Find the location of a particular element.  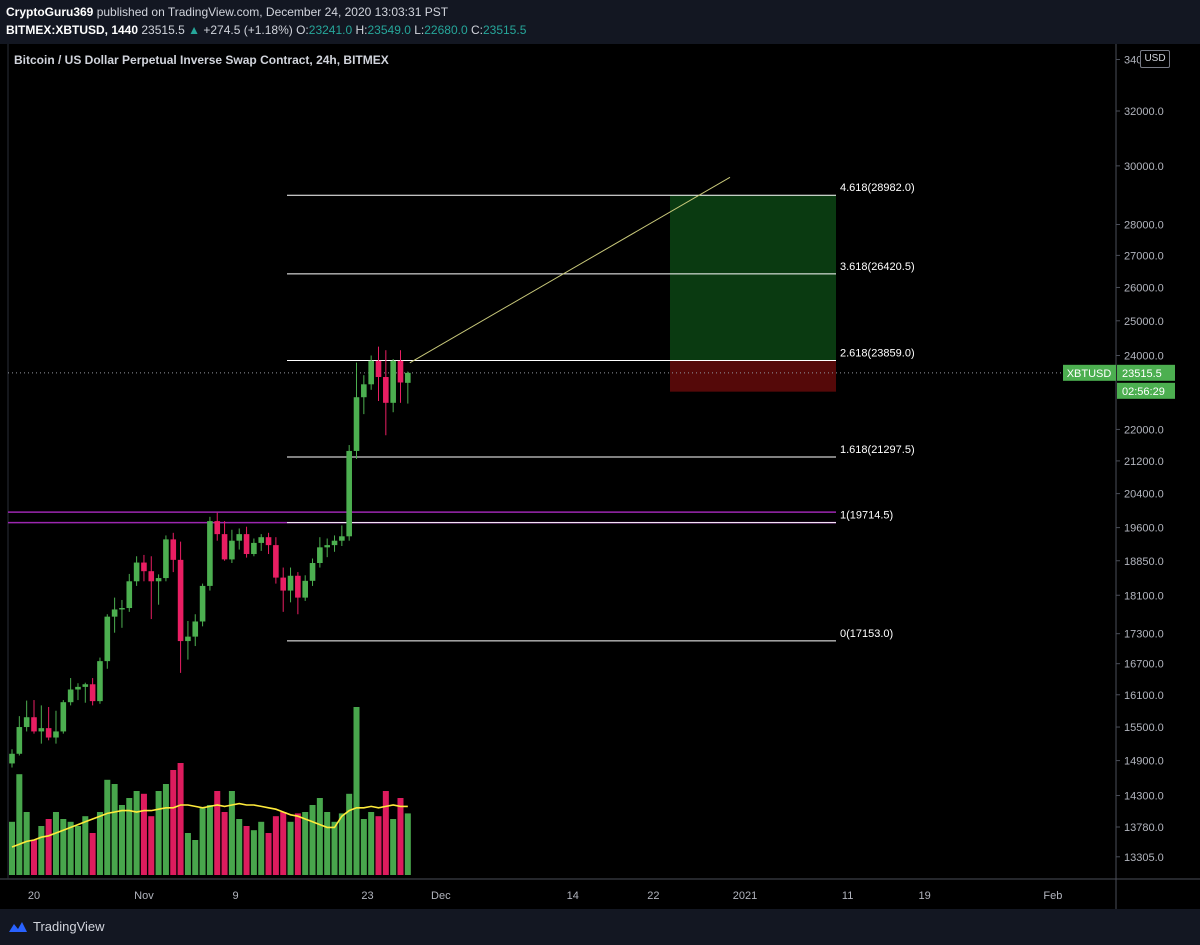

fib-level-label: 0(17153.0) is located at coordinates (866, 634).